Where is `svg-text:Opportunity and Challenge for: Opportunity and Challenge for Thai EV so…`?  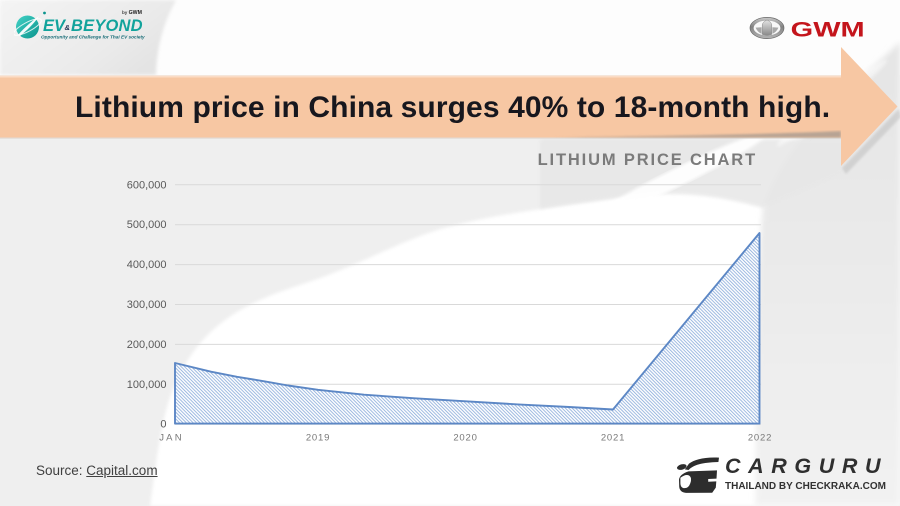
svg-text:Opportunity and Challenge for: Opportunity and Challenge for Thai EV so… is located at coordinates (93, 37).